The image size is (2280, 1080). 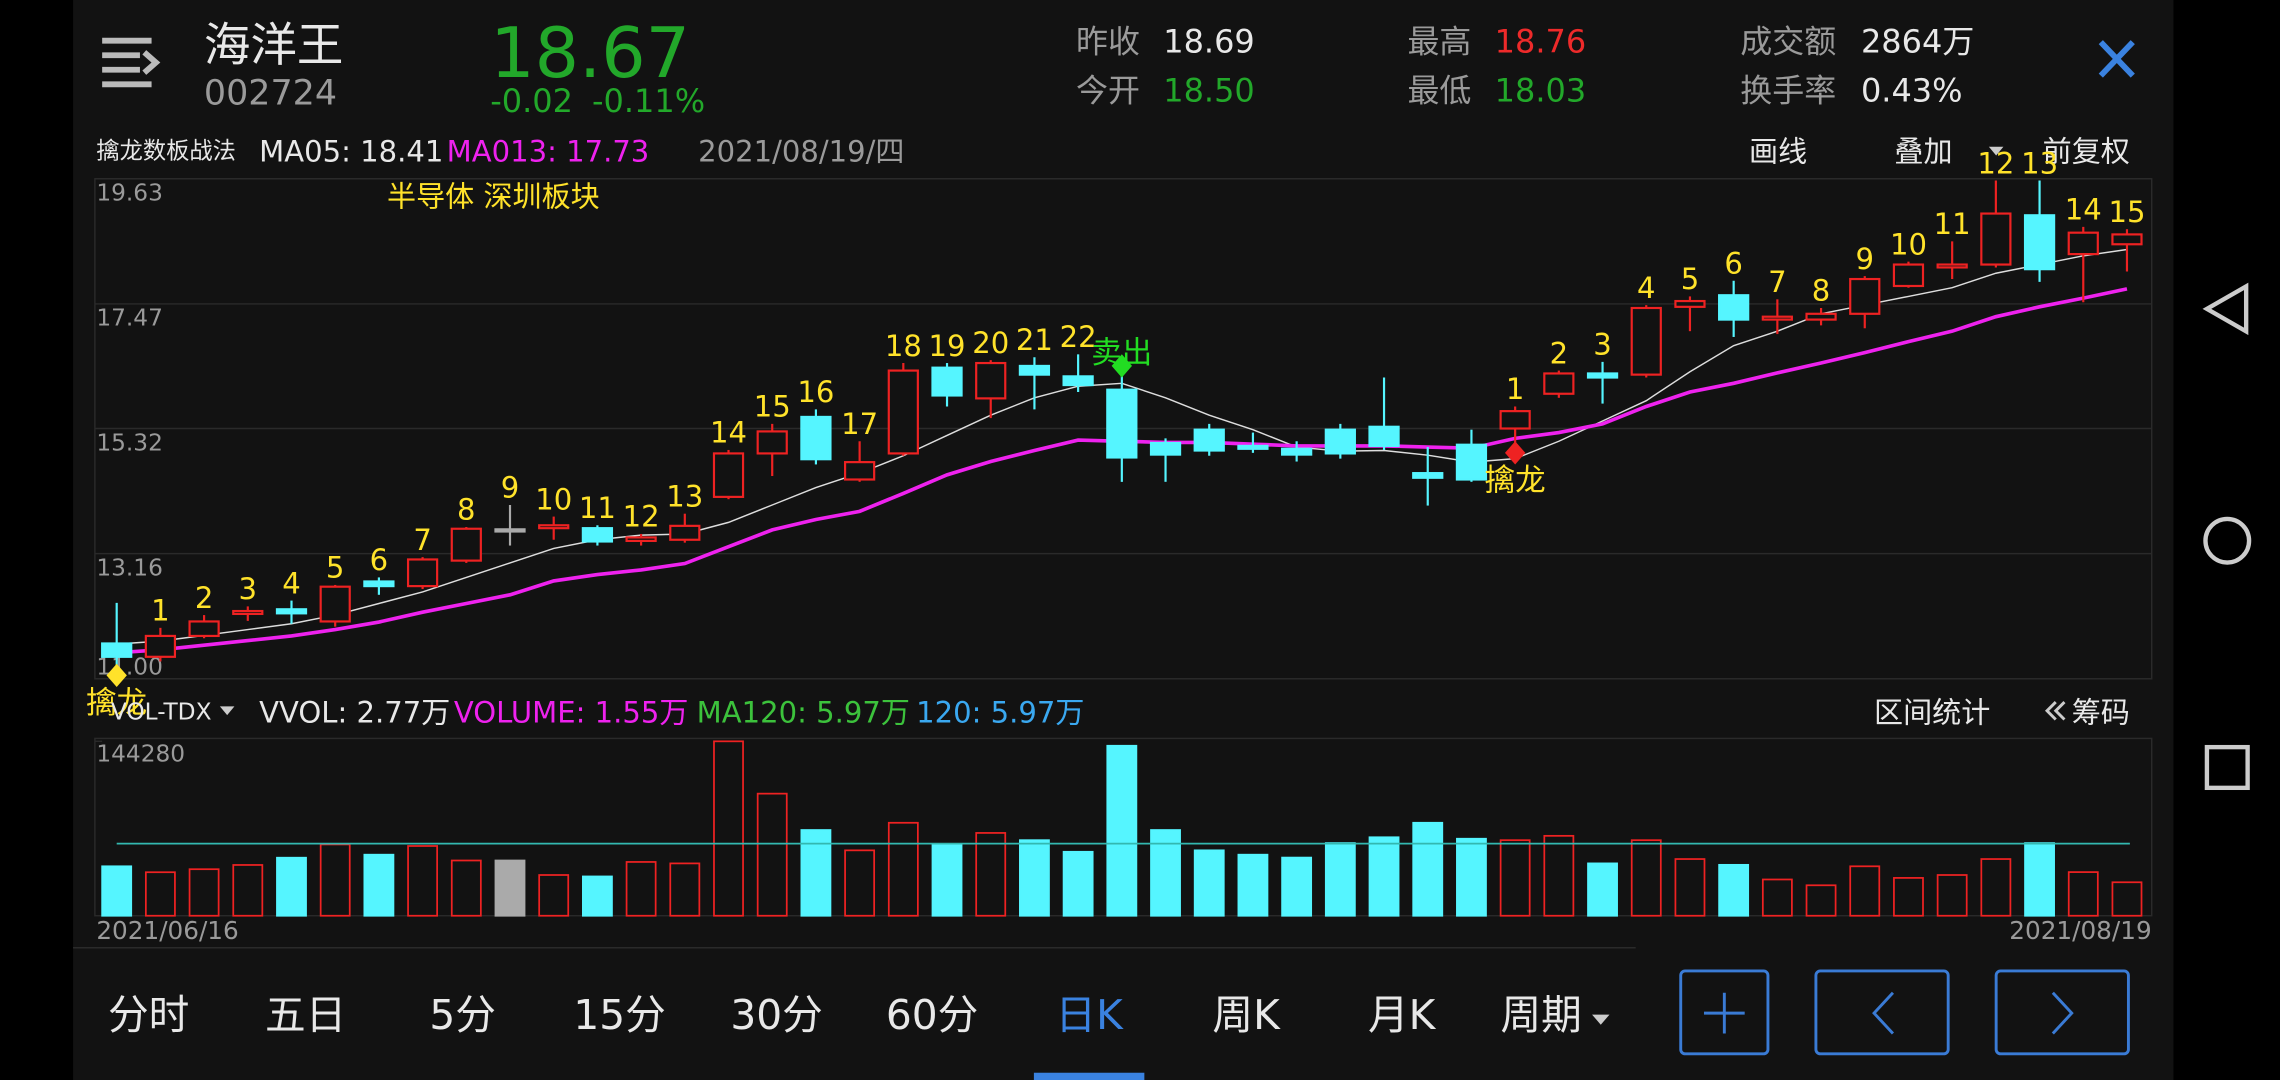 I want to click on tab: 30分, so click(x=776, y=1015).